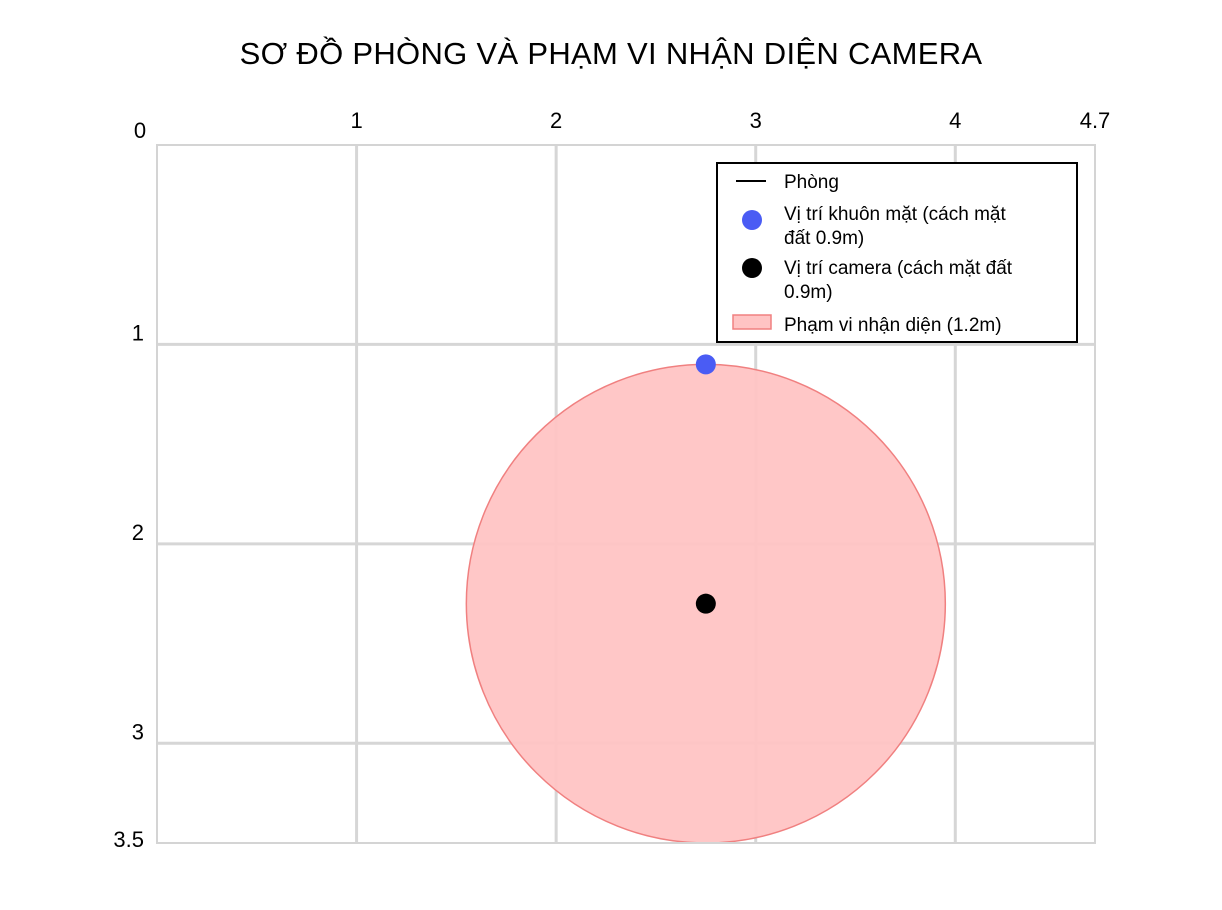  What do you see at coordinates (138, 731) in the screenshot?
I see `y-tick-label: 3` at bounding box center [138, 731].